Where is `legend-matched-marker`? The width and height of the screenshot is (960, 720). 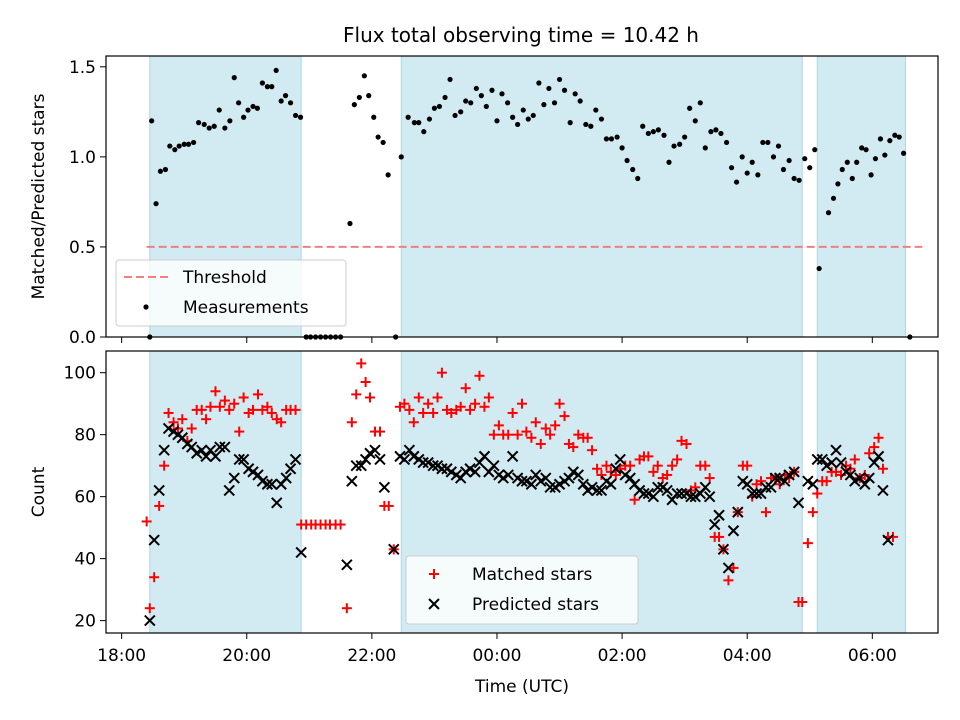
legend-matched-marker is located at coordinates (434, 574).